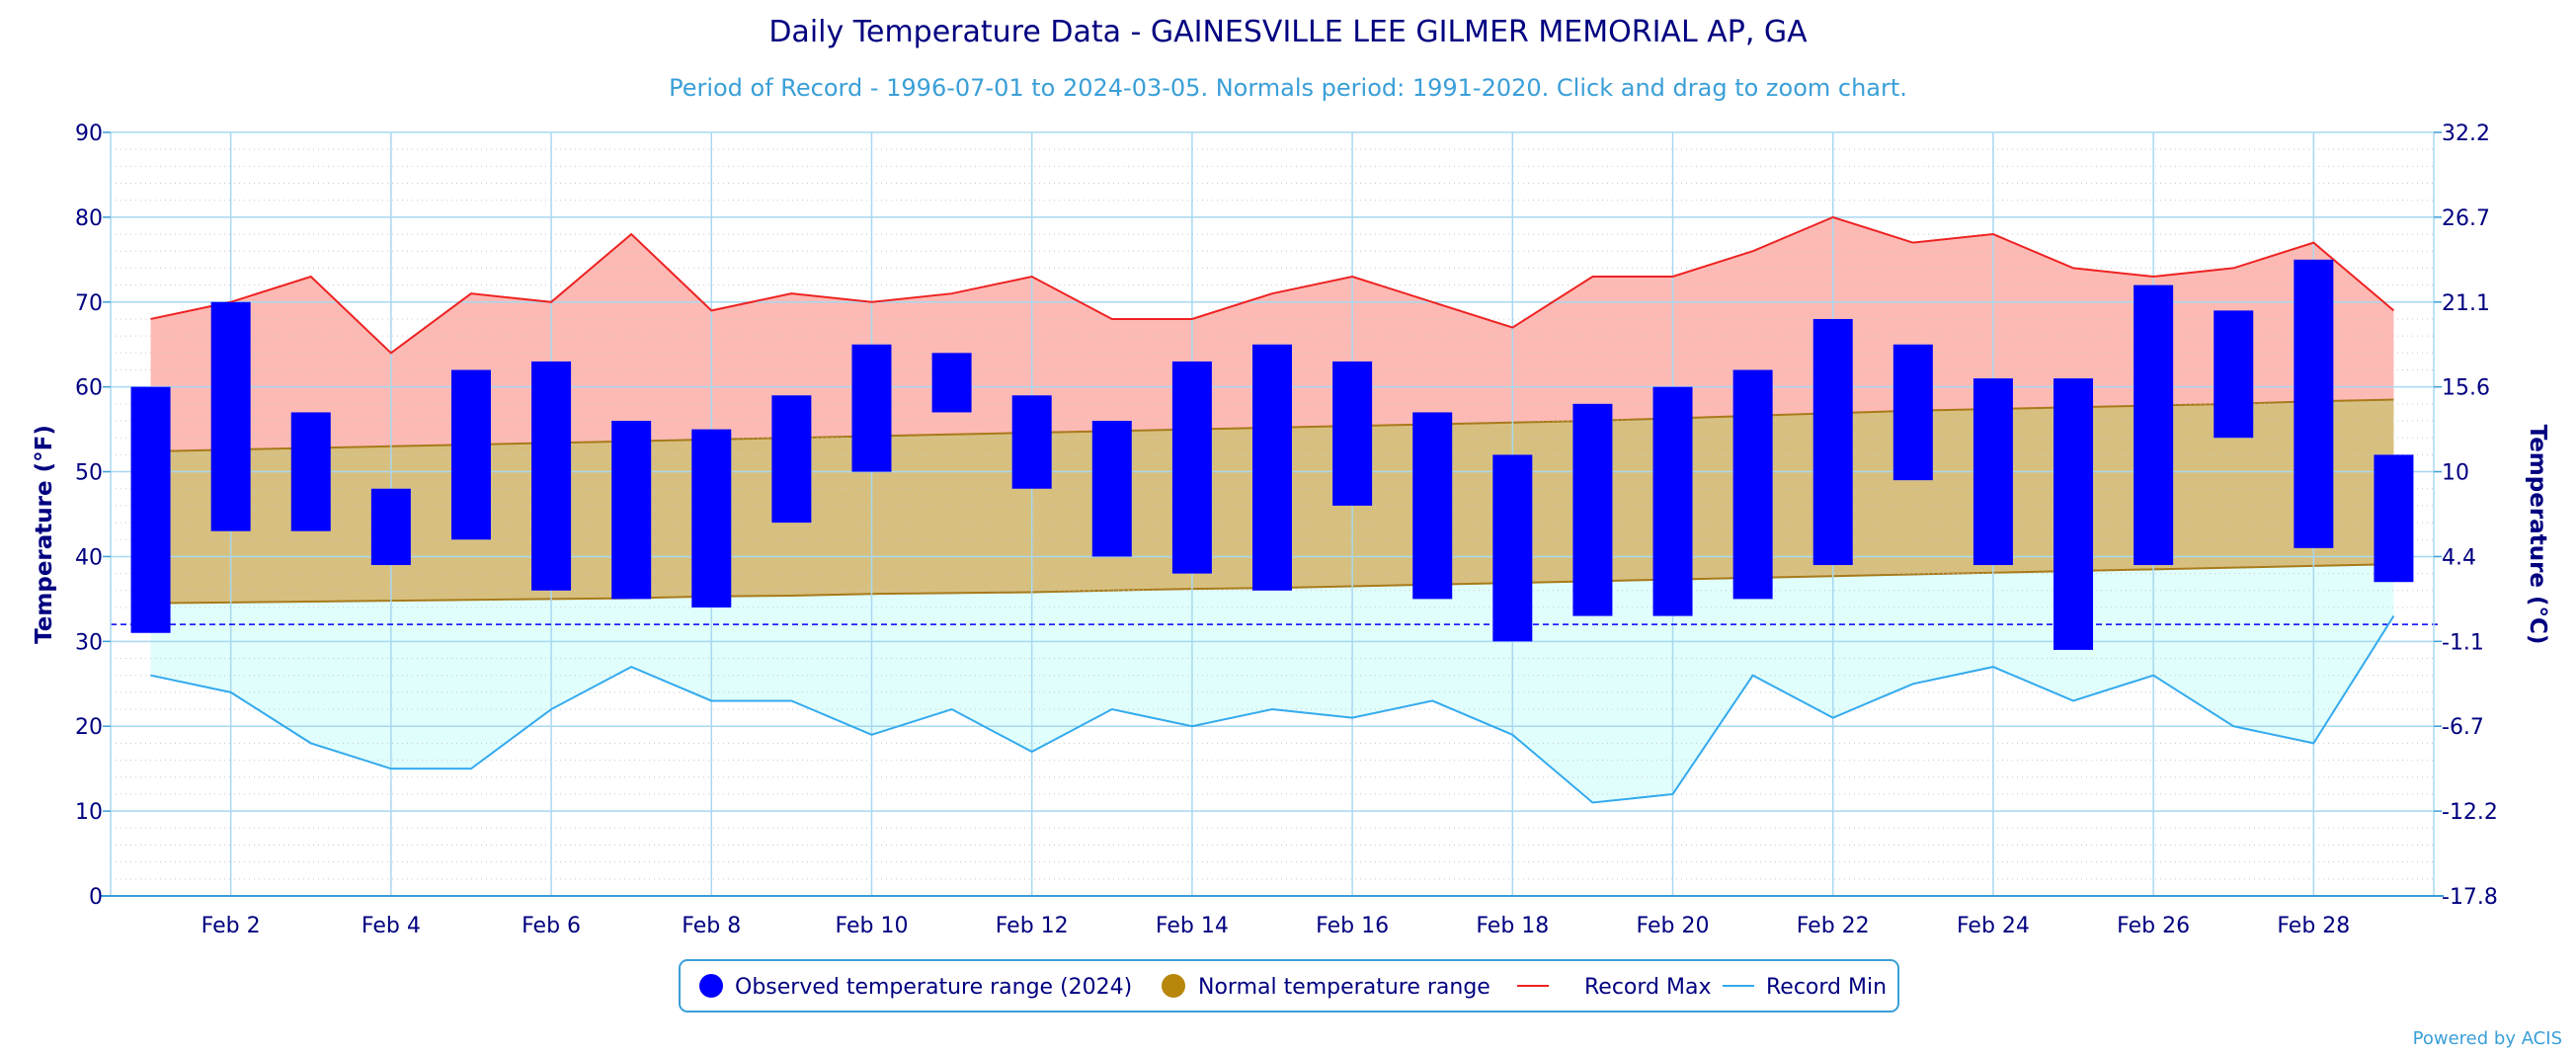 Image resolution: width=2576 pixels, height=1053 pixels. I want to click on legend-item-normal: Normal temperature range, so click(1326, 987).